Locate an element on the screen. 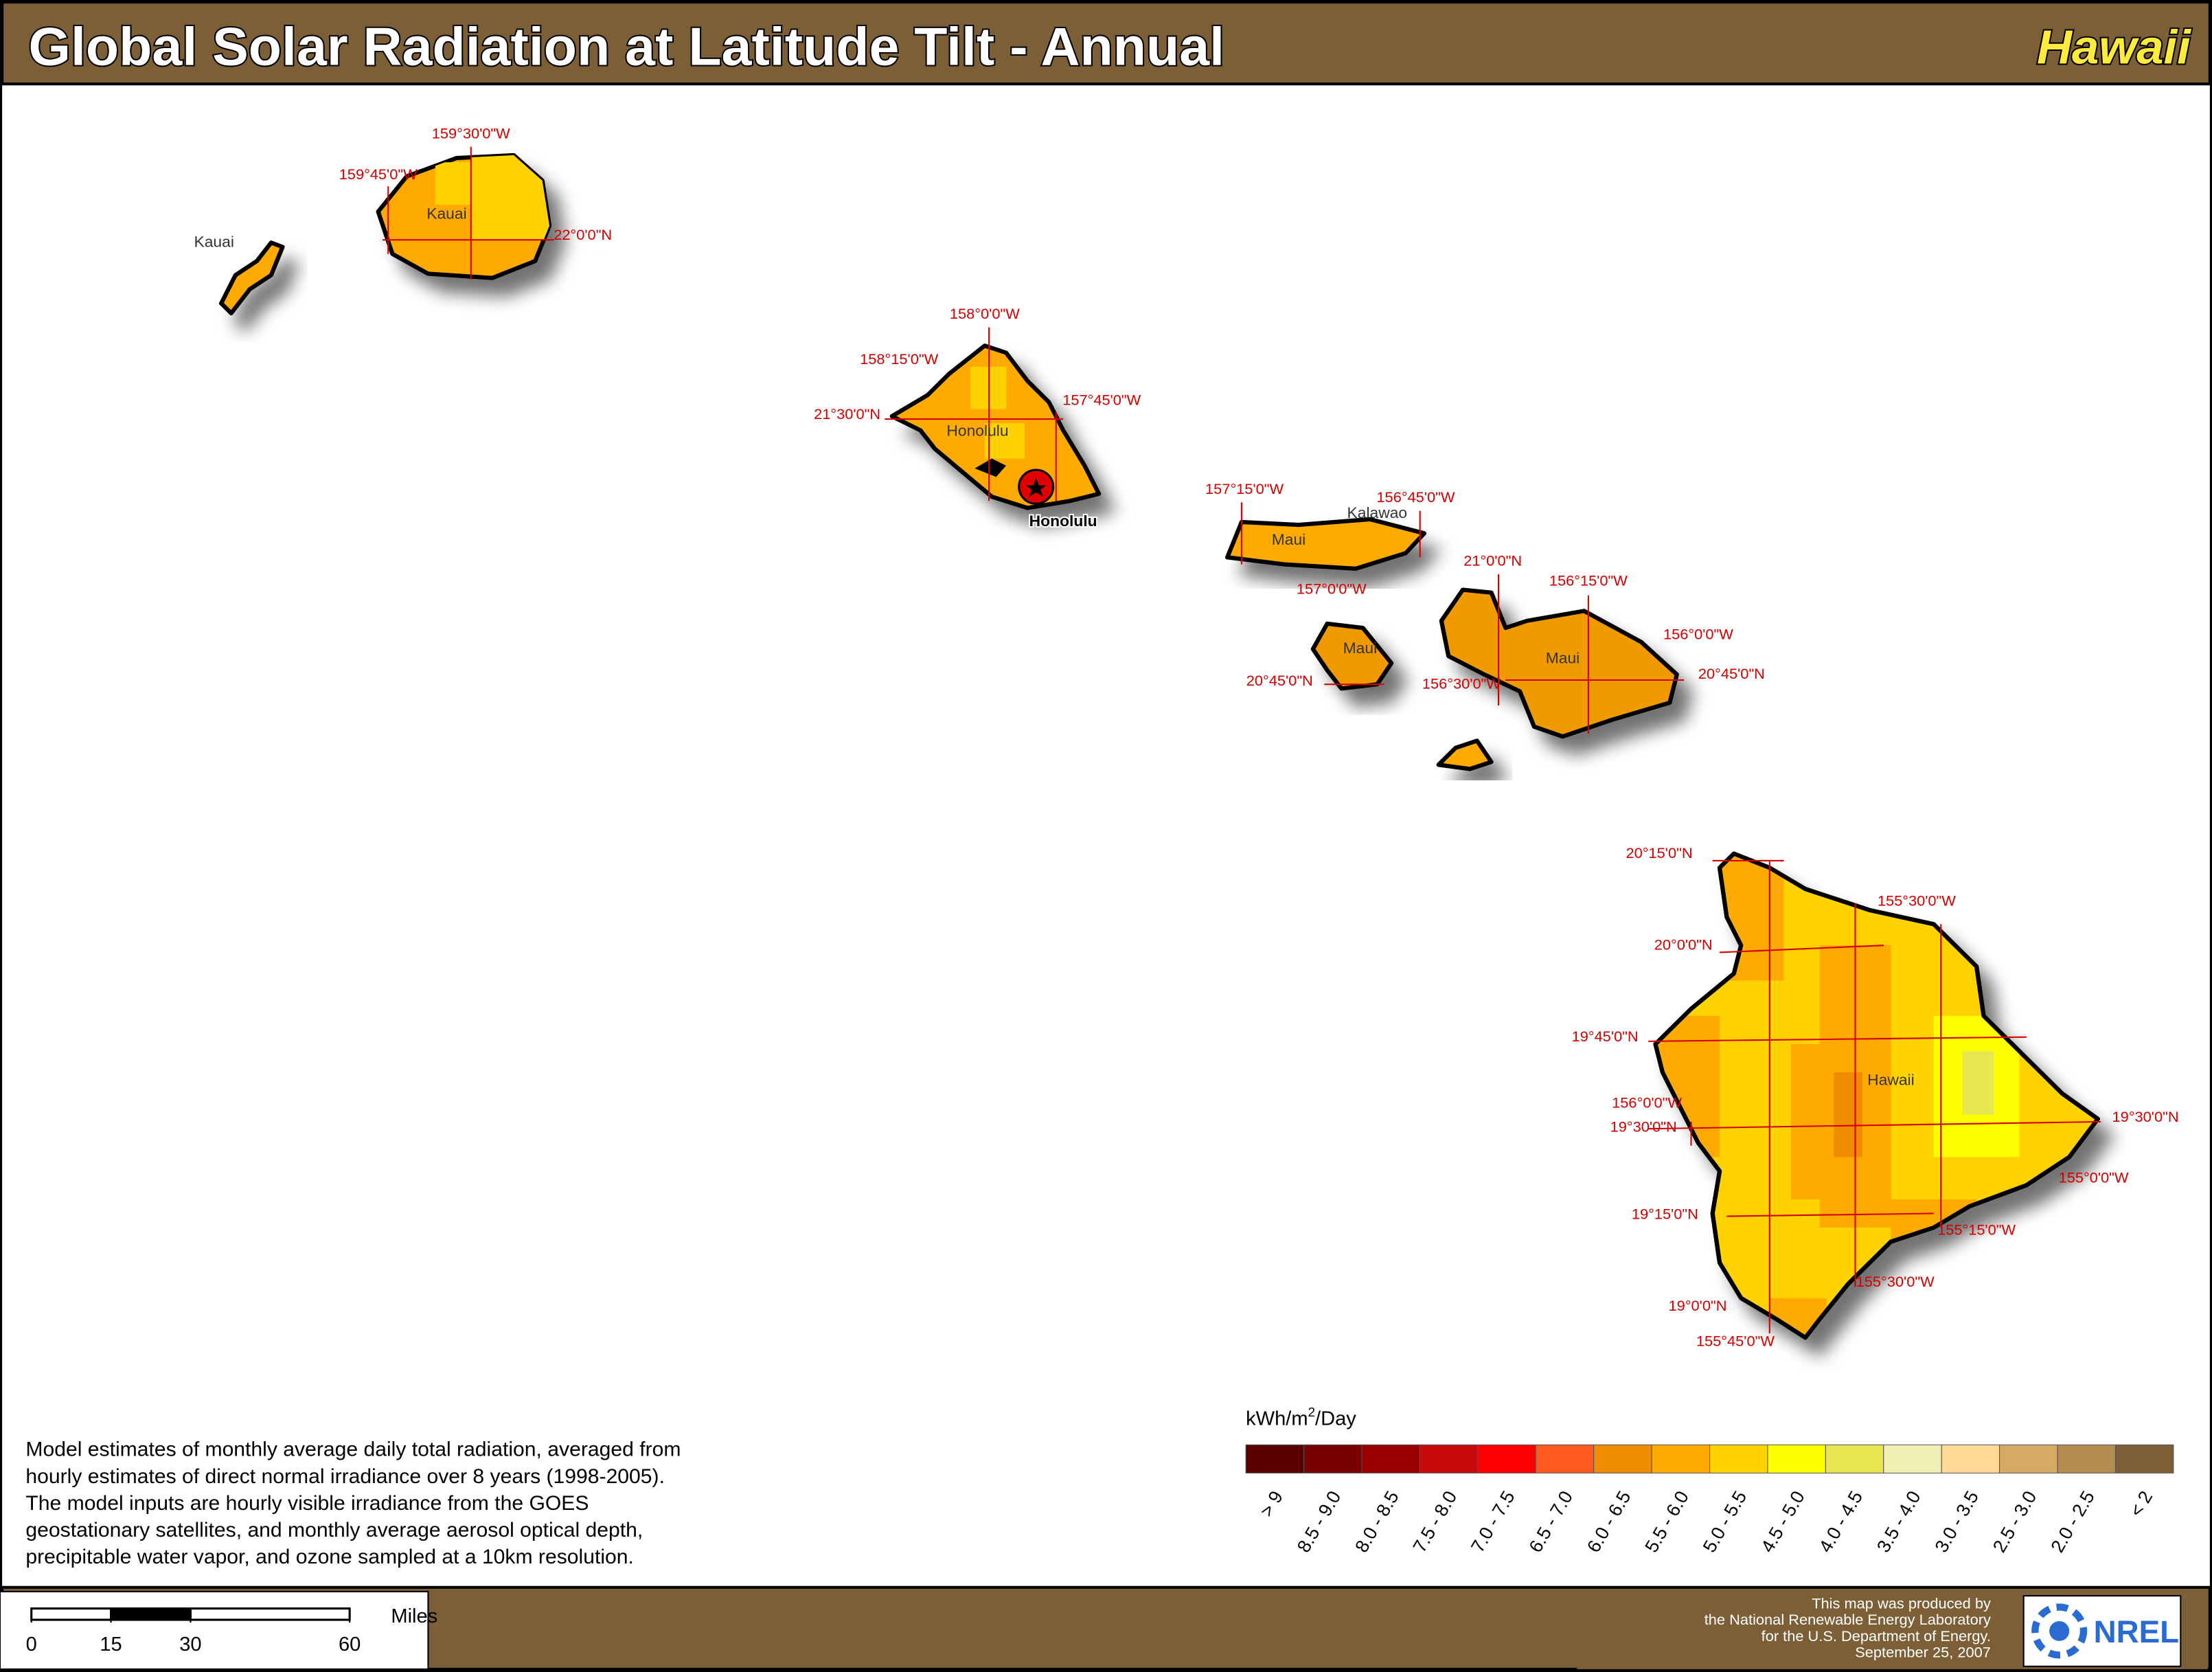  nrel-emblem is located at coordinates (2059, 1631).